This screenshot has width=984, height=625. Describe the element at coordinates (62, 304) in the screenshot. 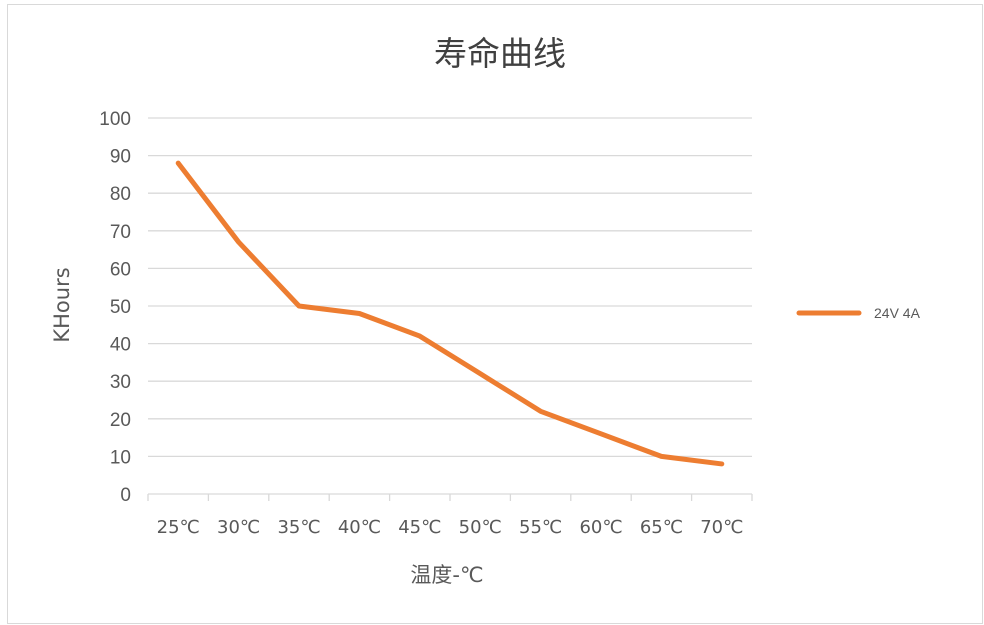

I see `y-axis-label: KHours` at that location.